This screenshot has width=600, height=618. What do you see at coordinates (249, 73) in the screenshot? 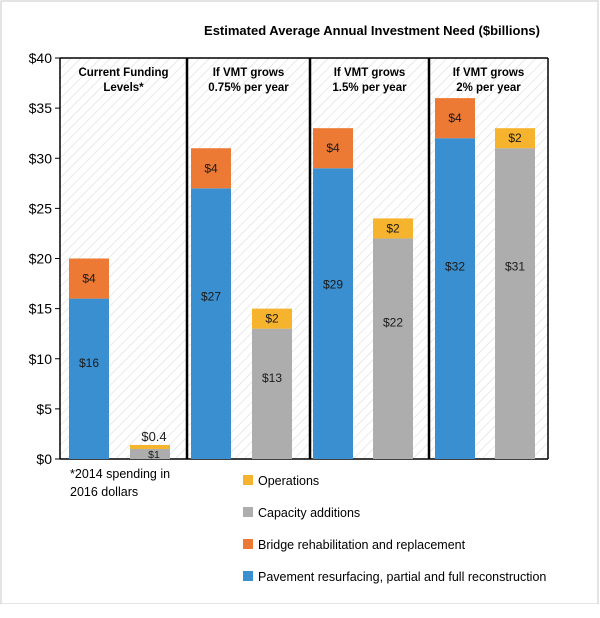
I see `panel-label-2-line-1: If VMT grows` at bounding box center [249, 73].